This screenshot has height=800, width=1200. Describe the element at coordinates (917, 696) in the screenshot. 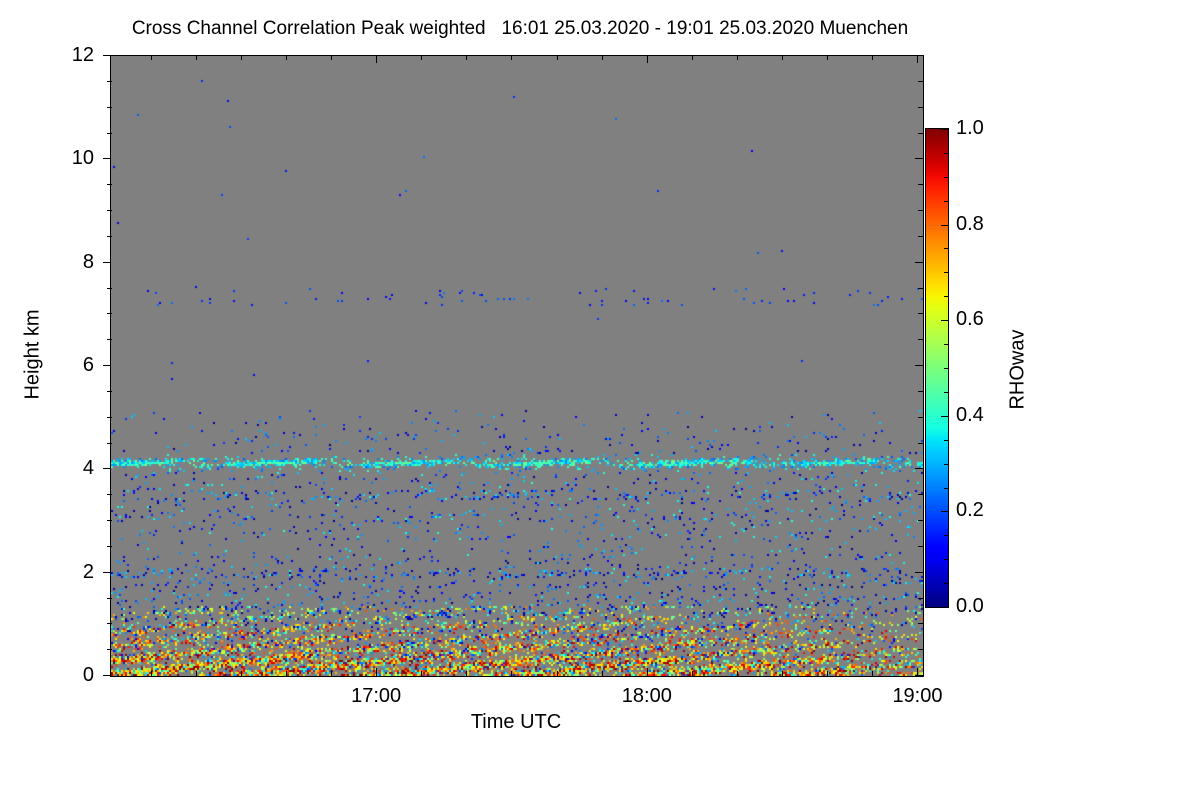

I see `x-tick-label: 19:00` at that location.